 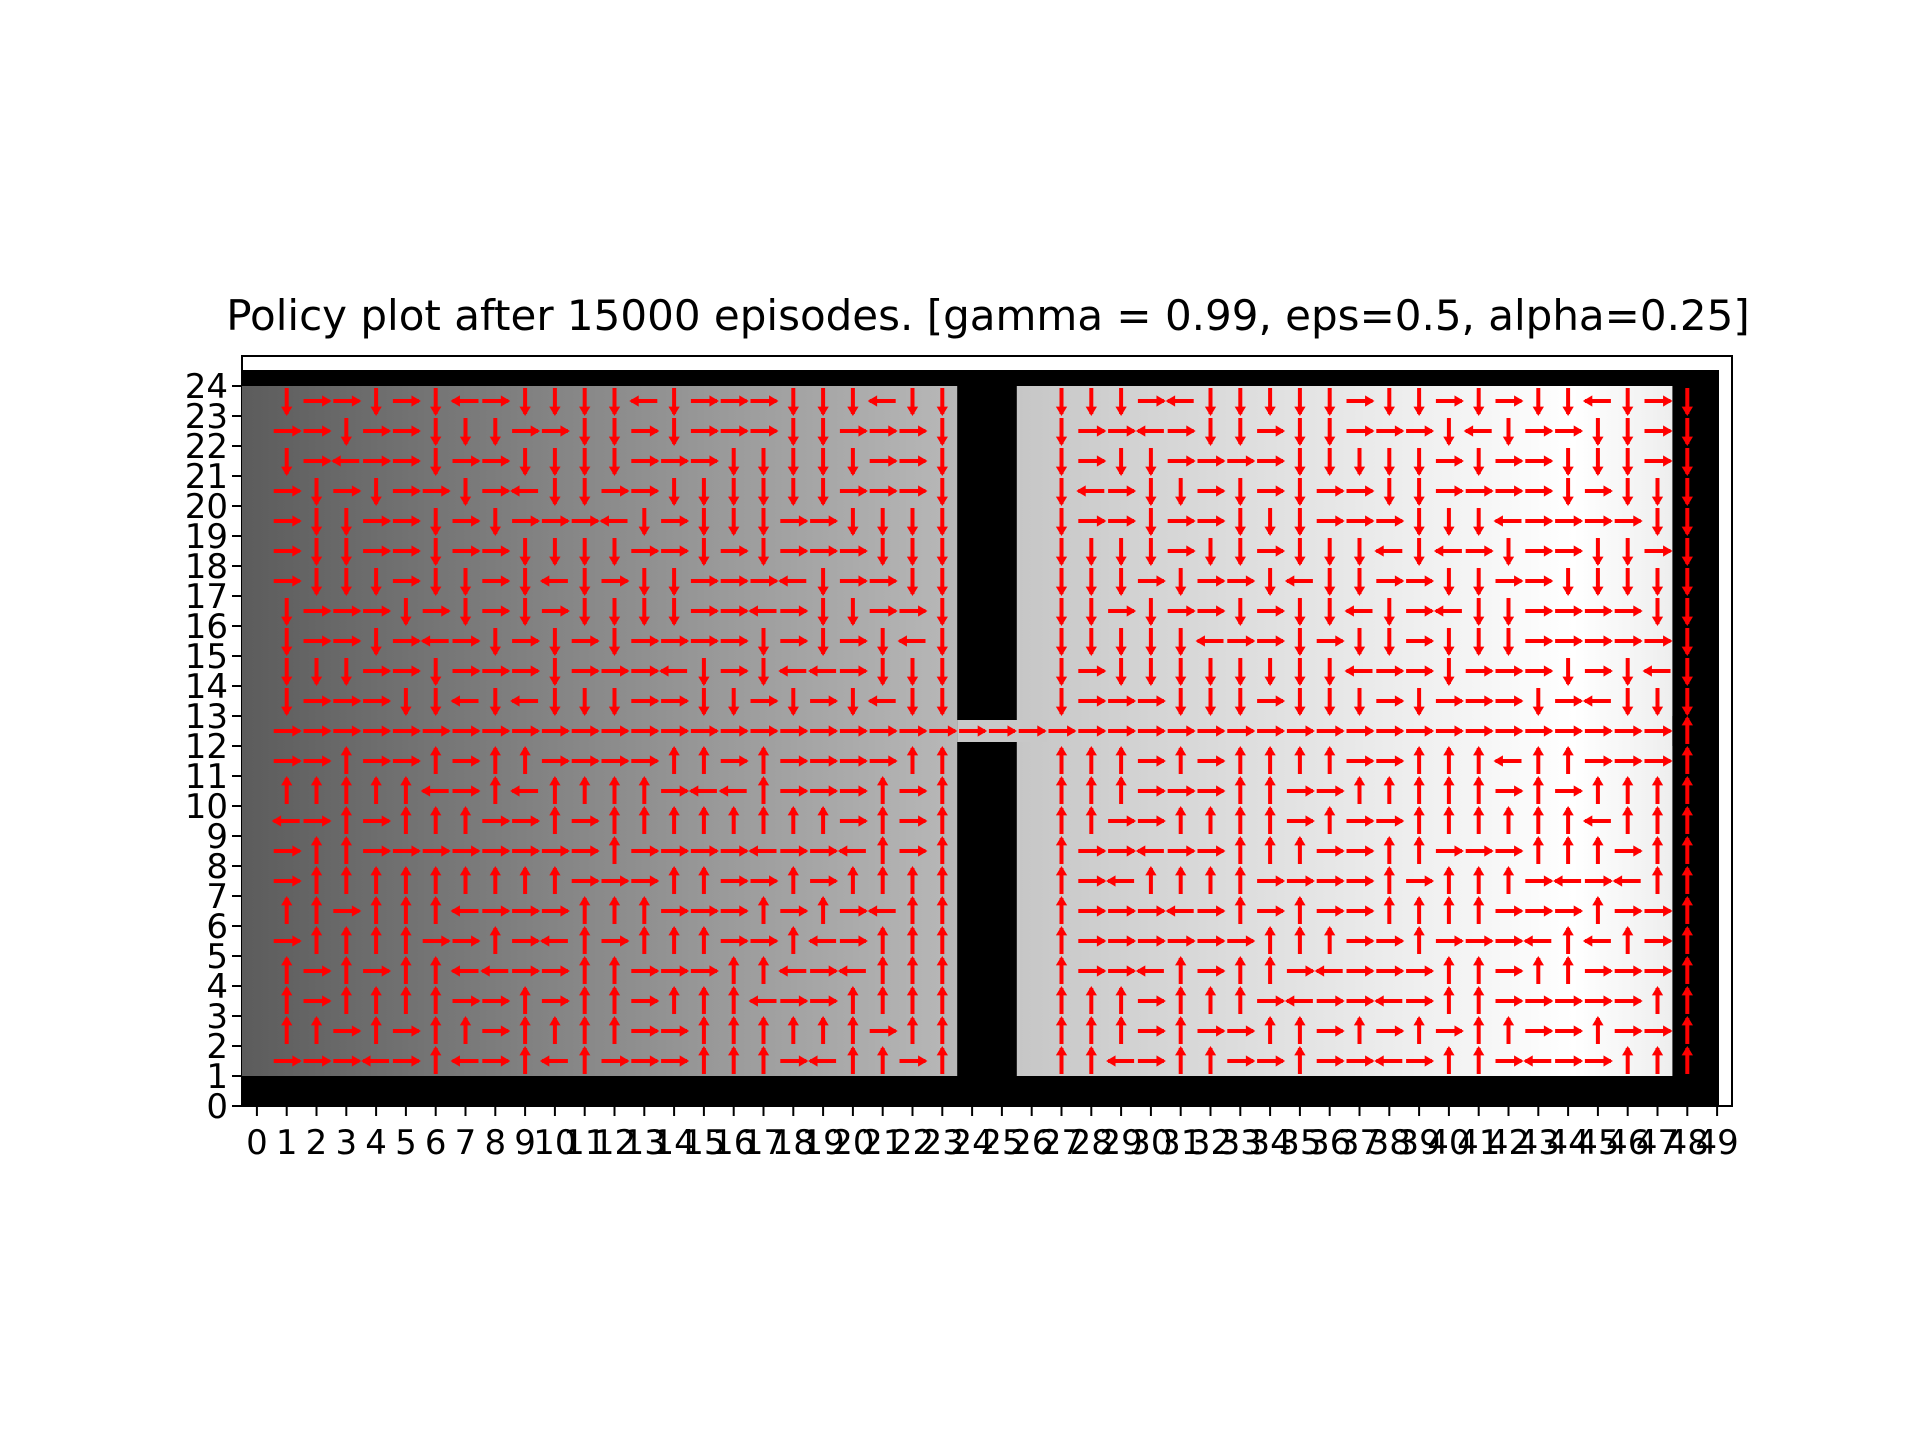 I want to click on x-tick-label: 34, so click(x=1269, y=1143).